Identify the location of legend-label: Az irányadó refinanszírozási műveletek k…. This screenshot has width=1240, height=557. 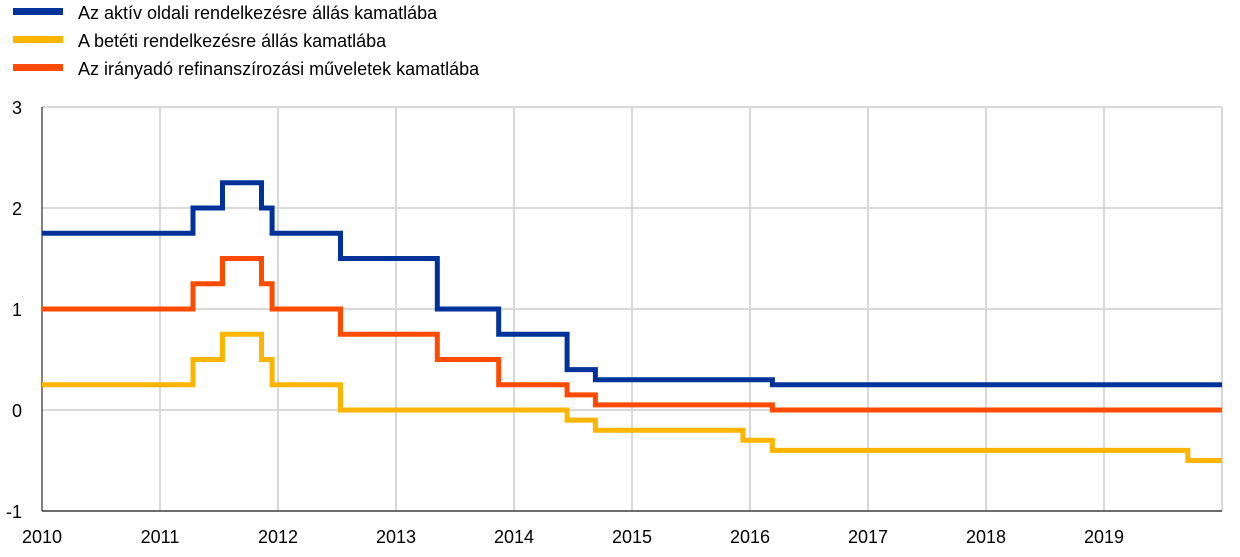
(279, 69).